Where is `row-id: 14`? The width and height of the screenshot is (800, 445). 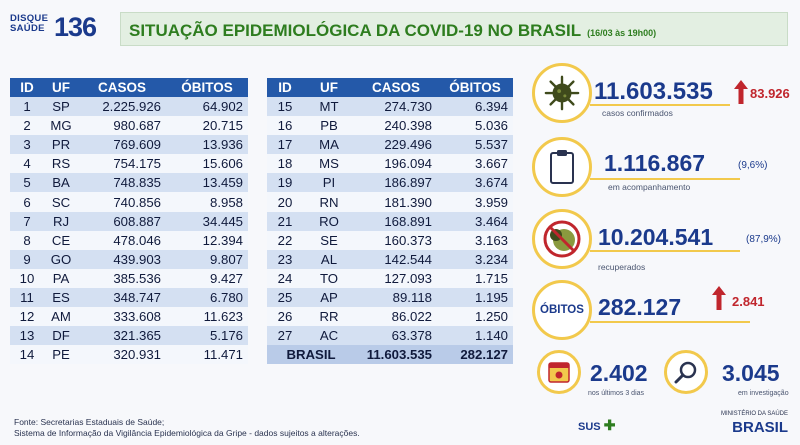
row-id: 14 is located at coordinates (27, 355).